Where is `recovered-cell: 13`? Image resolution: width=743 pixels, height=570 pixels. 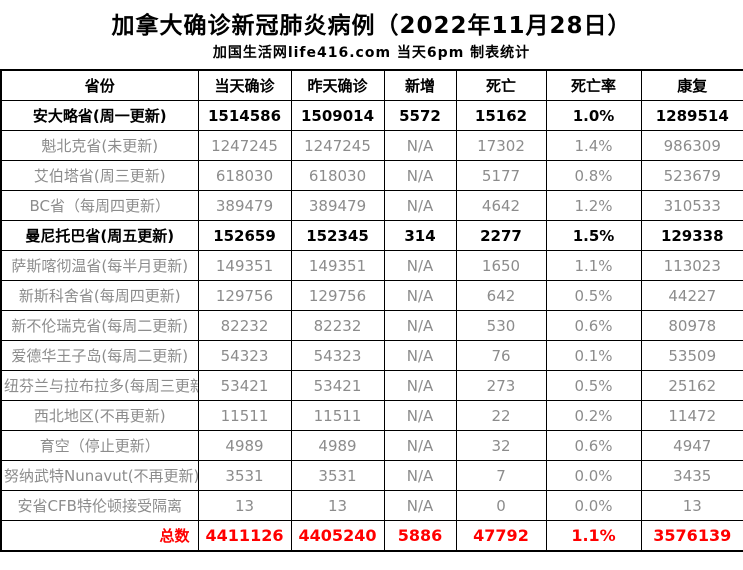
recovered-cell: 13 is located at coordinates (691, 505).